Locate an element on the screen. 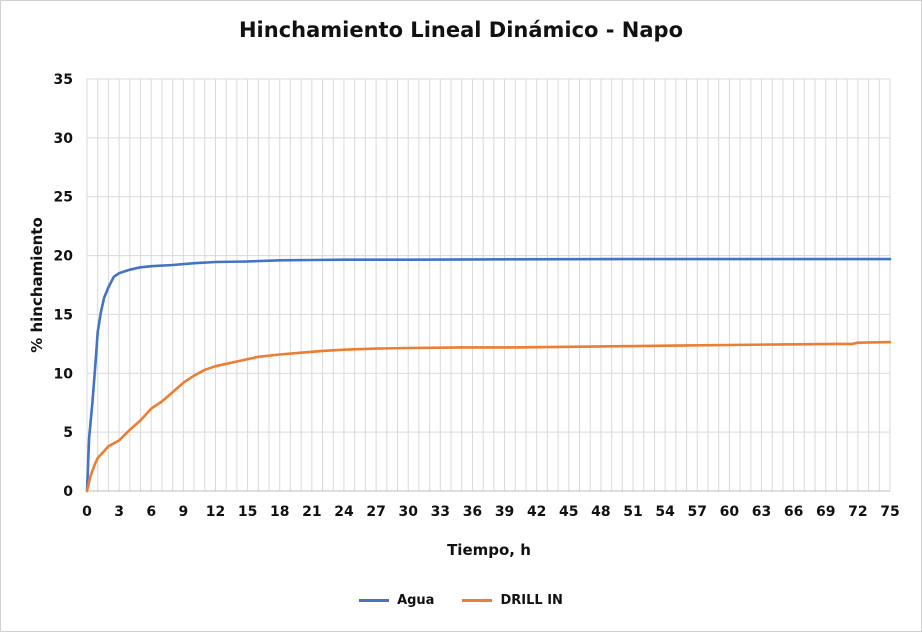  legend-swatch-drill-in is located at coordinates (477, 600).